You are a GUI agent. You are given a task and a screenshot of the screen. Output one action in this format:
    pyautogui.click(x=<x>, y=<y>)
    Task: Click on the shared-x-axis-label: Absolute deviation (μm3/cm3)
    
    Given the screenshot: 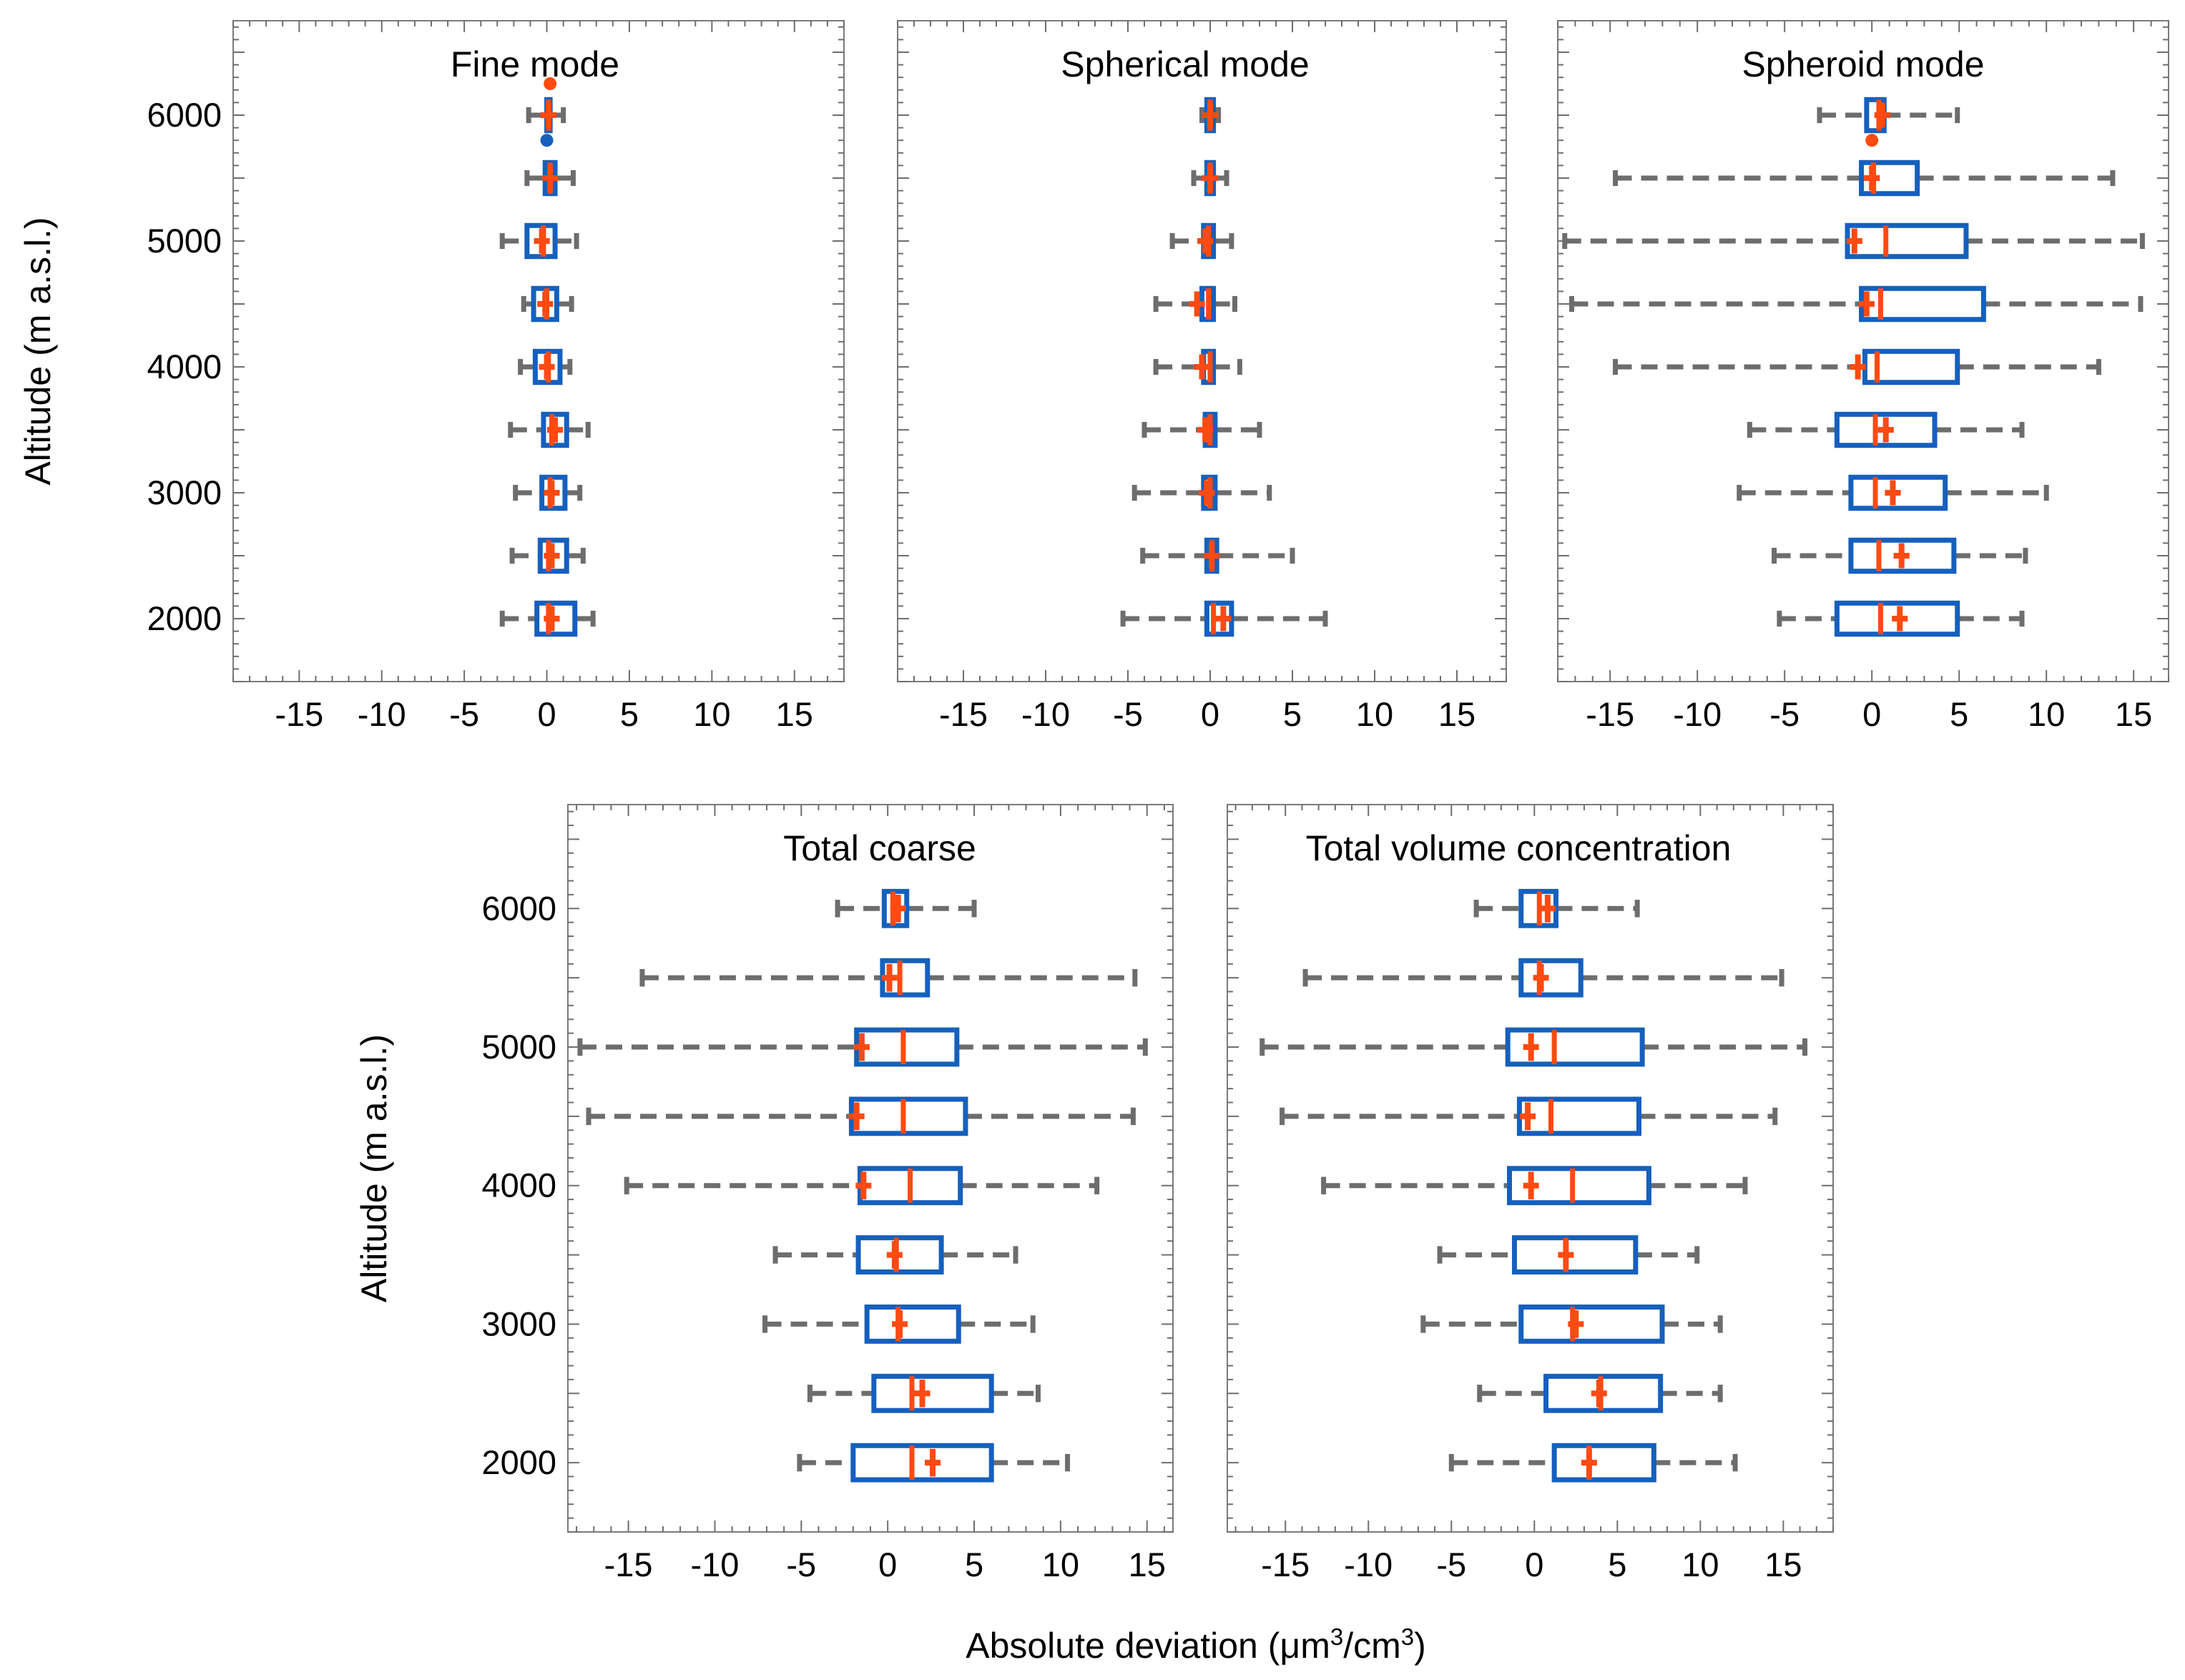 What is the action you would take?
    pyautogui.click(x=1196, y=1644)
    